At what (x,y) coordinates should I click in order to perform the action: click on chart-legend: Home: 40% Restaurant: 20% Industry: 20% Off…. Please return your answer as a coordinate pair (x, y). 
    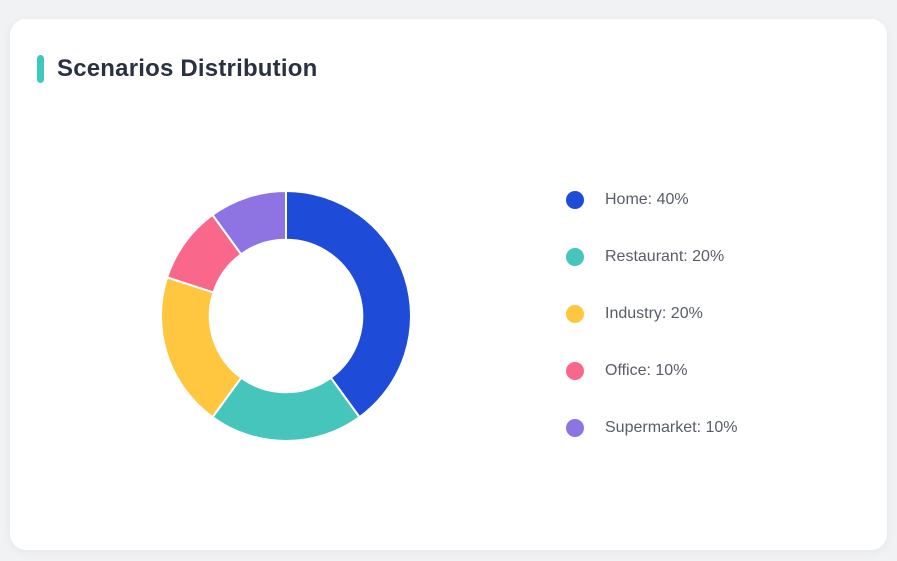
    Looking at the image, I should click on (652, 314).